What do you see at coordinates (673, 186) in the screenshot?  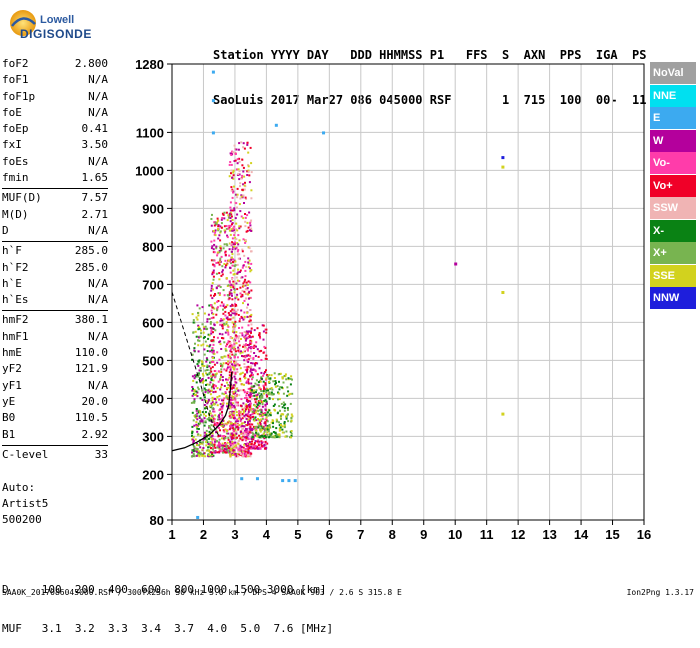 I see `doppler-direction-legend: NoVal NNE E W Vo- Vo+ SSW X- X+ SSE NNW` at bounding box center [673, 186].